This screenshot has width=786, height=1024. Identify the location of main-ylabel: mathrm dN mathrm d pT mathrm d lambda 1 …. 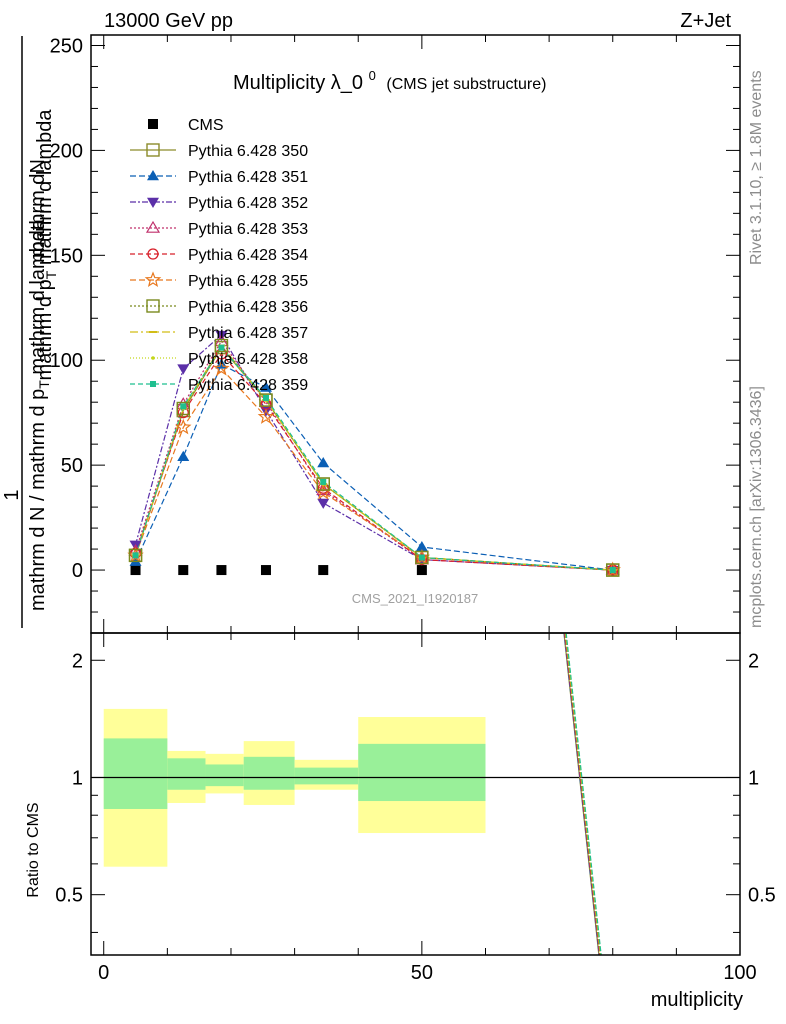
(30, 332).